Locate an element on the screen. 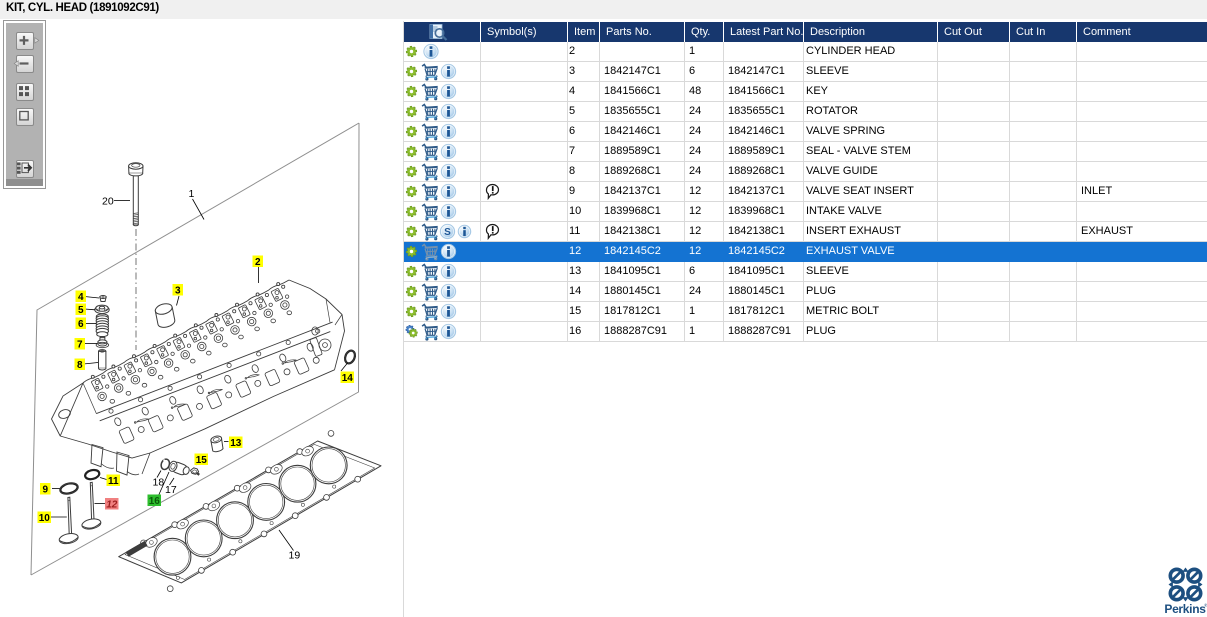 The height and width of the screenshot is (617, 1207). svg-text: 5 is located at coordinates (81, 310).